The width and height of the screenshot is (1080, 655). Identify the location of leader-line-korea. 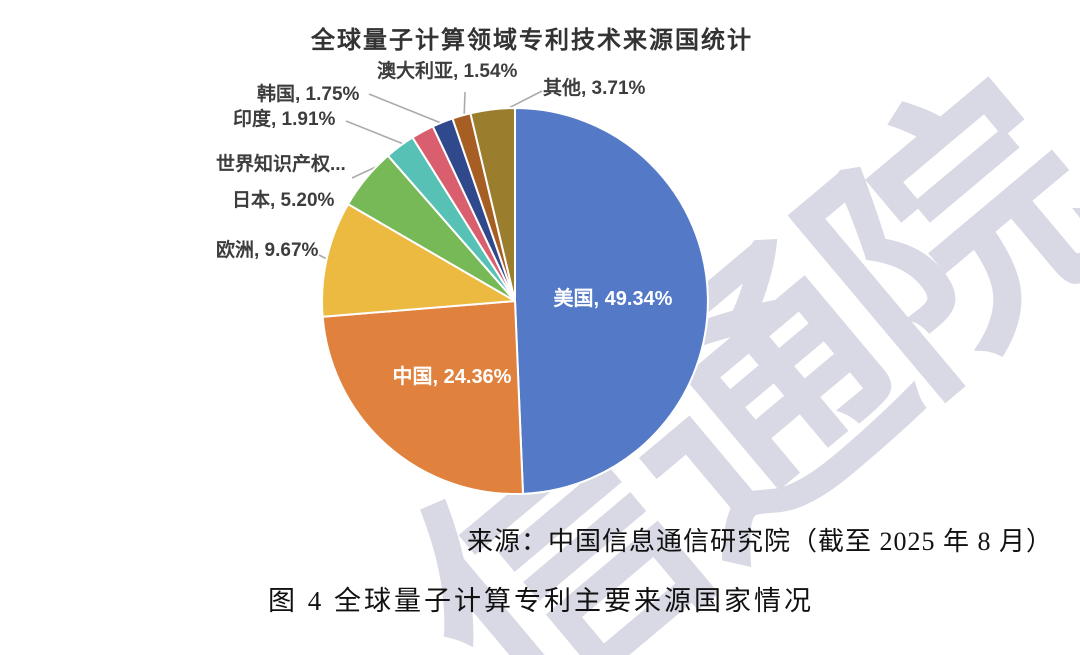
(407, 109).